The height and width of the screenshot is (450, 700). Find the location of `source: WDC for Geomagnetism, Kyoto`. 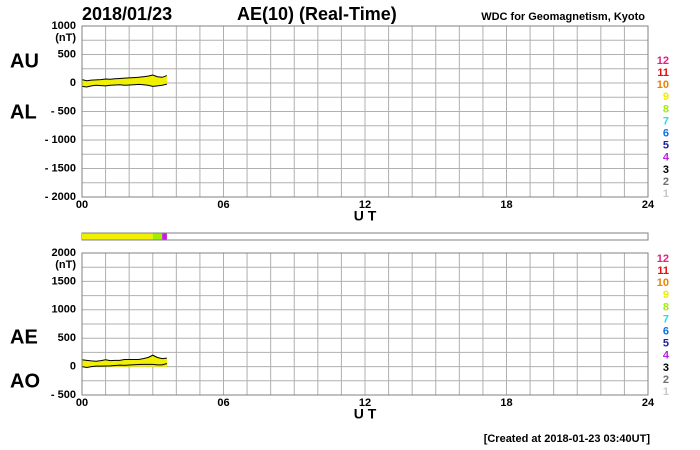

source: WDC for Geomagnetism, Kyoto is located at coordinates (563, 17).